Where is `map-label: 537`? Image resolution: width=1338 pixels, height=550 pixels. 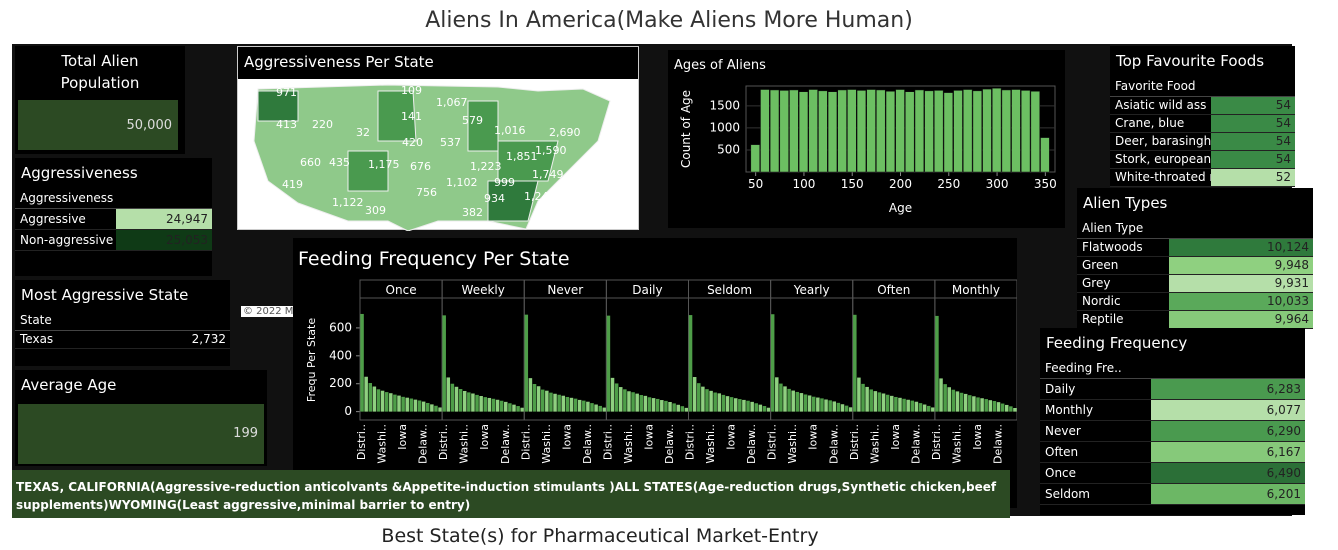
map-label: 537 is located at coordinates (450, 142).